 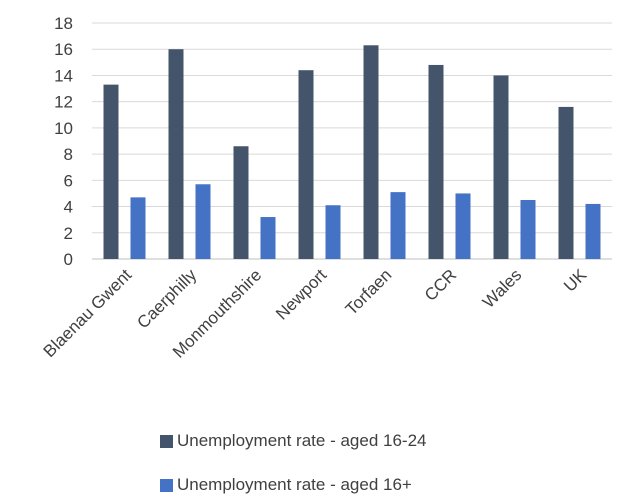 What do you see at coordinates (63, 141) in the screenshot?
I see `y-axis-ticks: 0 2 4 6 8 10 12 14 16 18` at bounding box center [63, 141].